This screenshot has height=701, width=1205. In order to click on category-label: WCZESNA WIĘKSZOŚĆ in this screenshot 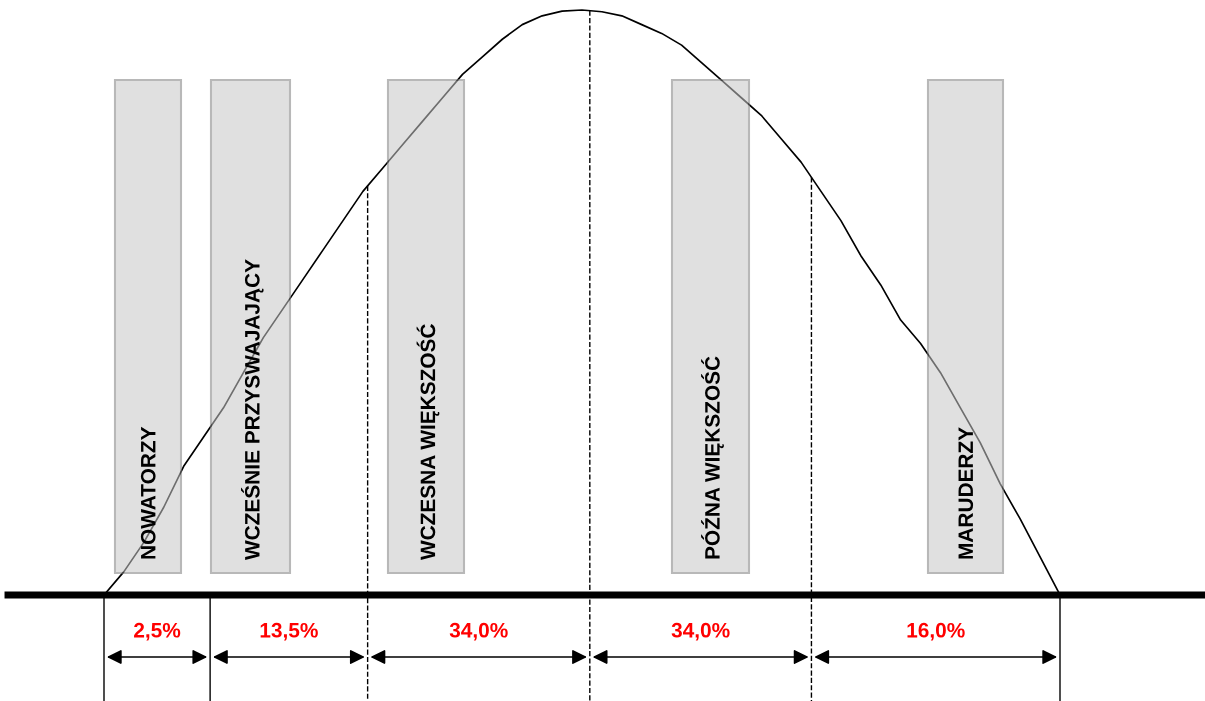, I will do `click(428, 442)`.